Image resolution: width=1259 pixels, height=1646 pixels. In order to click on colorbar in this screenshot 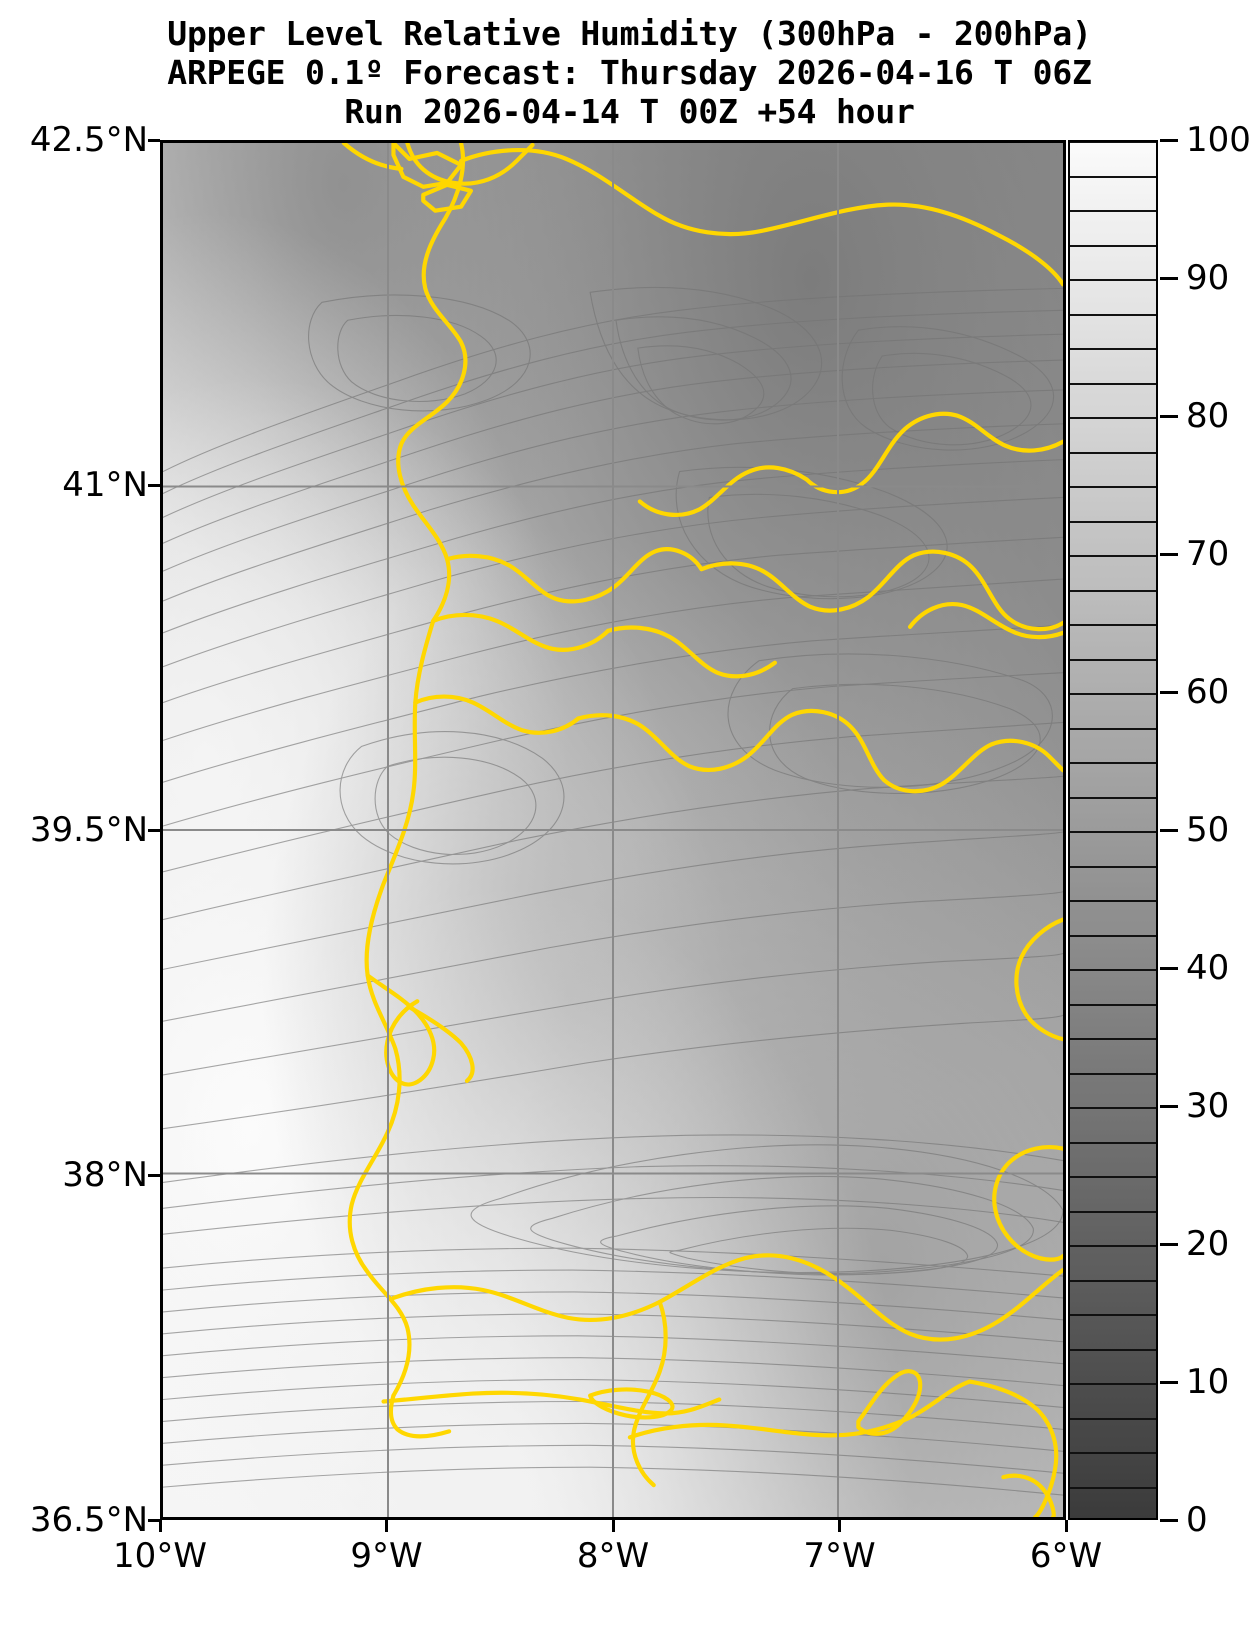, I will do `click(1113, 830)`.